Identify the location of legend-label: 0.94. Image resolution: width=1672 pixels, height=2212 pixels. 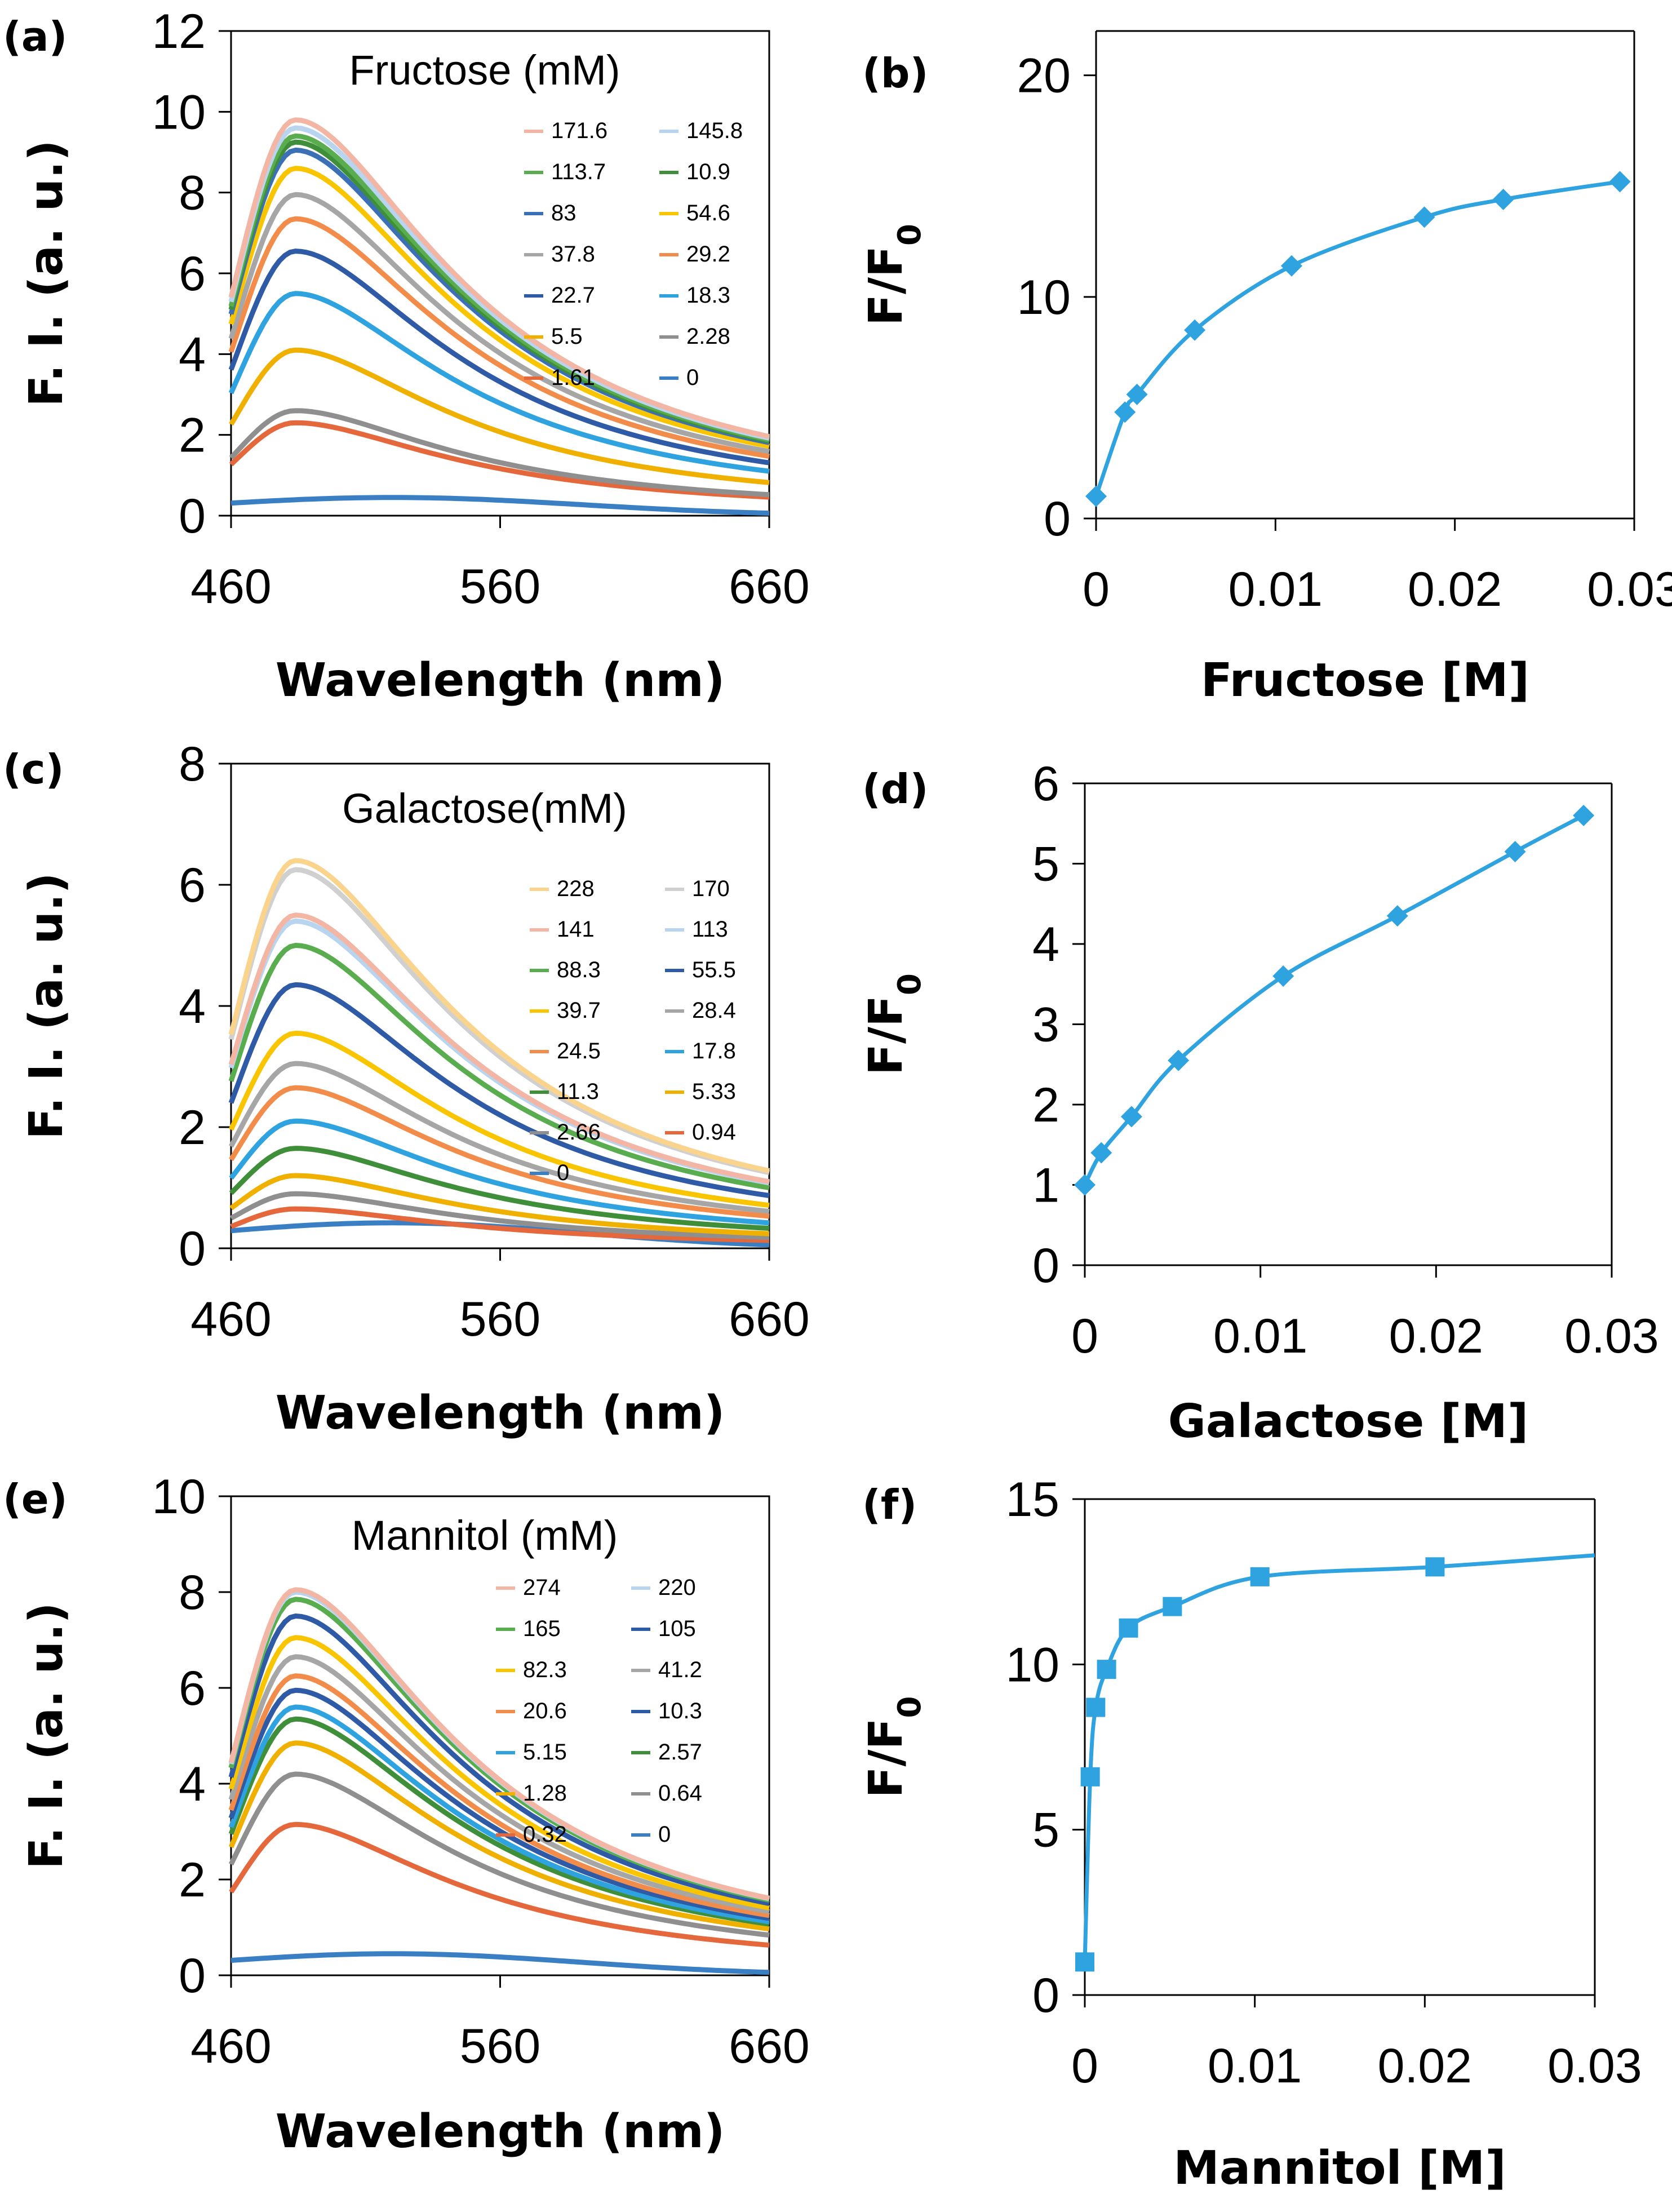
(714, 1132).